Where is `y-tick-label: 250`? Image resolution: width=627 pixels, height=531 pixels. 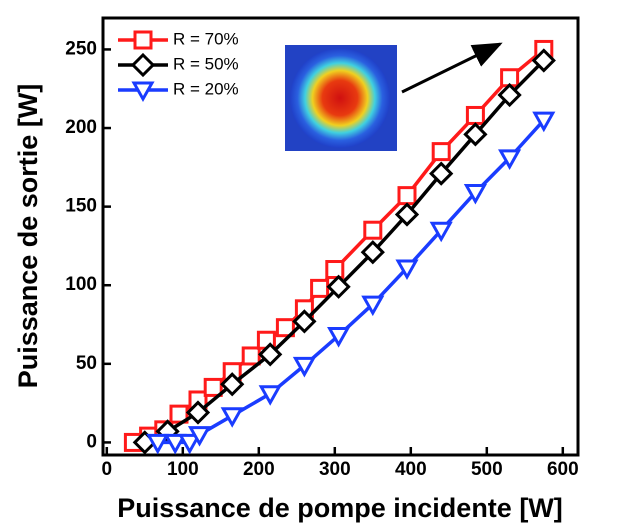
y-tick-label: 250 is located at coordinates (81, 48).